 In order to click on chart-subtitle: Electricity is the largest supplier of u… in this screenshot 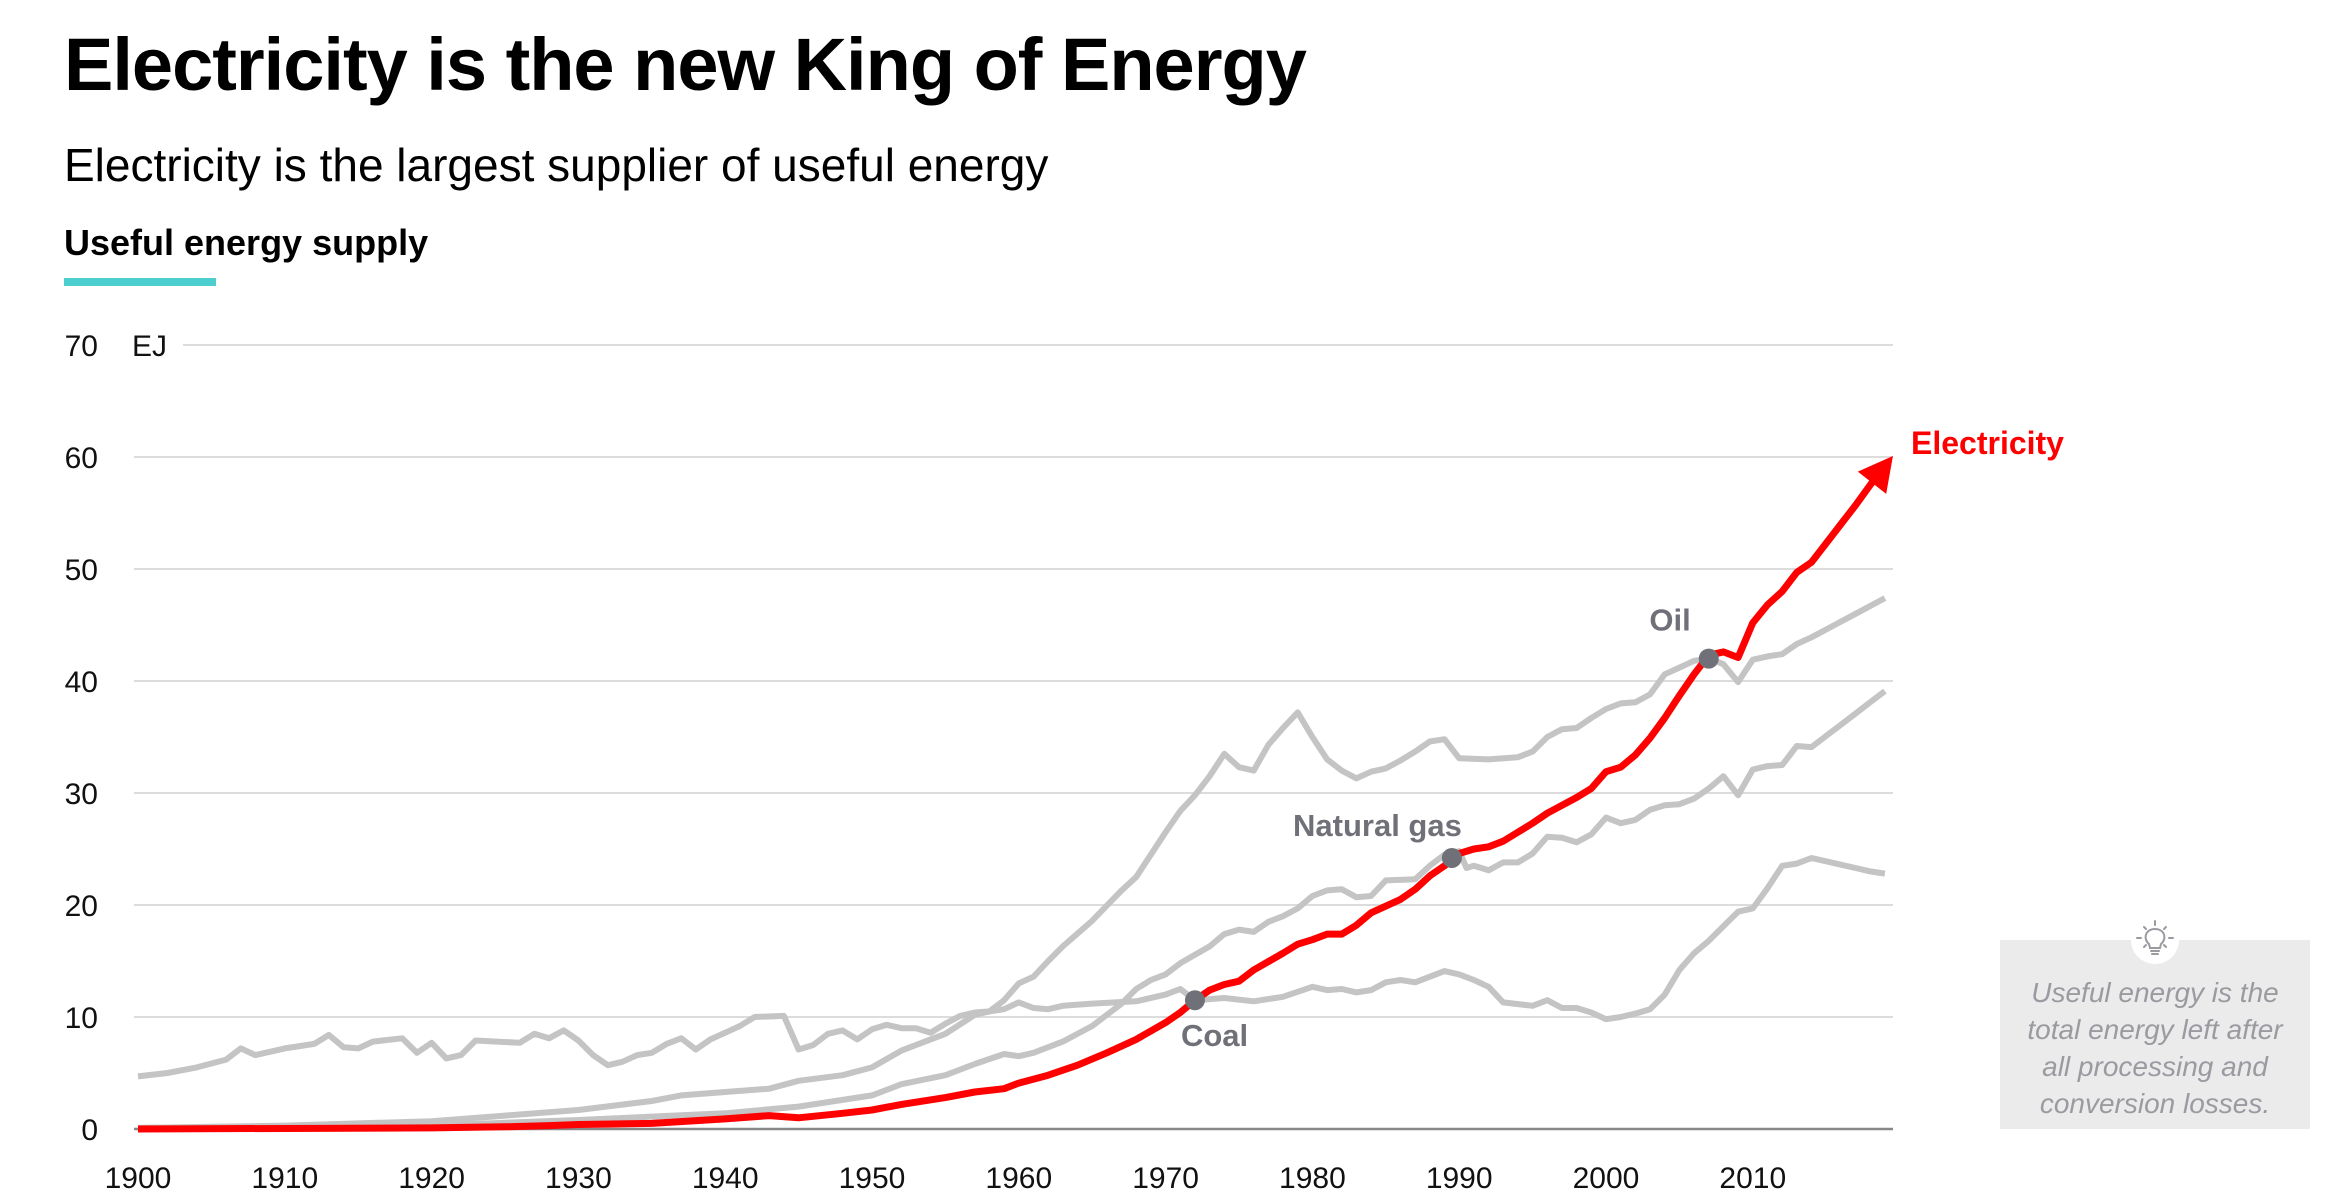, I will do `click(556, 165)`.